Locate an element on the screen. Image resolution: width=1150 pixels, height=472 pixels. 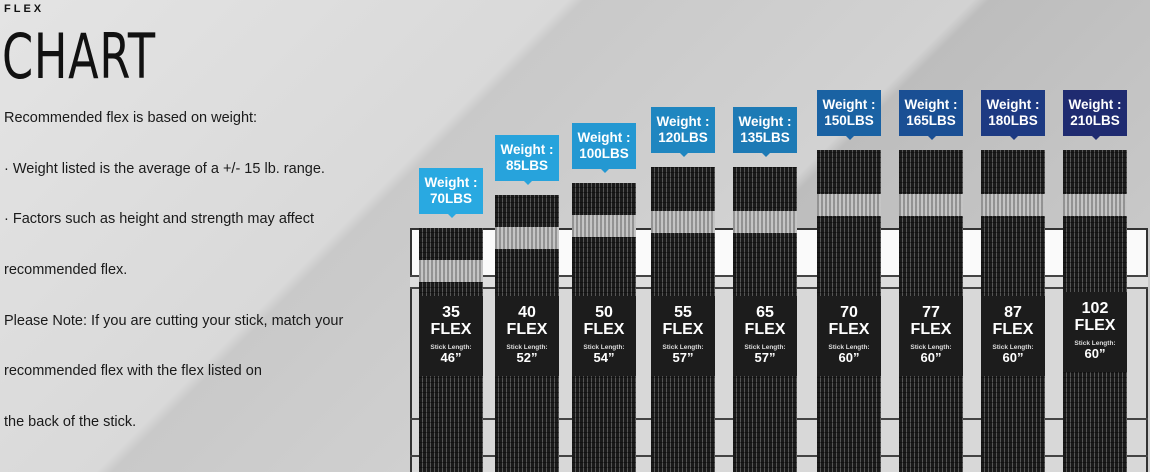
weight-value: 100LBS is located at coordinates (604, 154).